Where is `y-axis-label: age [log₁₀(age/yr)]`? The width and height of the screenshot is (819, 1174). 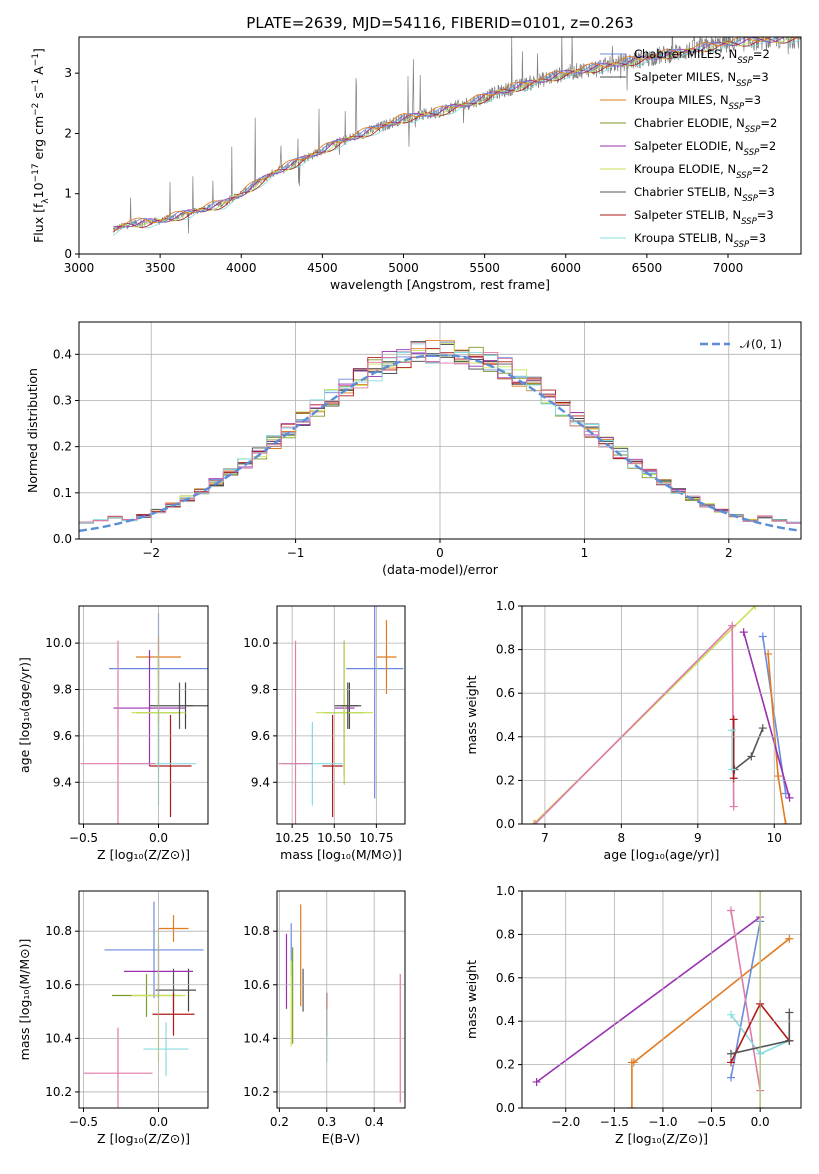
y-axis-label: age [log₁₀(age/yr)] is located at coordinates (24, 715).